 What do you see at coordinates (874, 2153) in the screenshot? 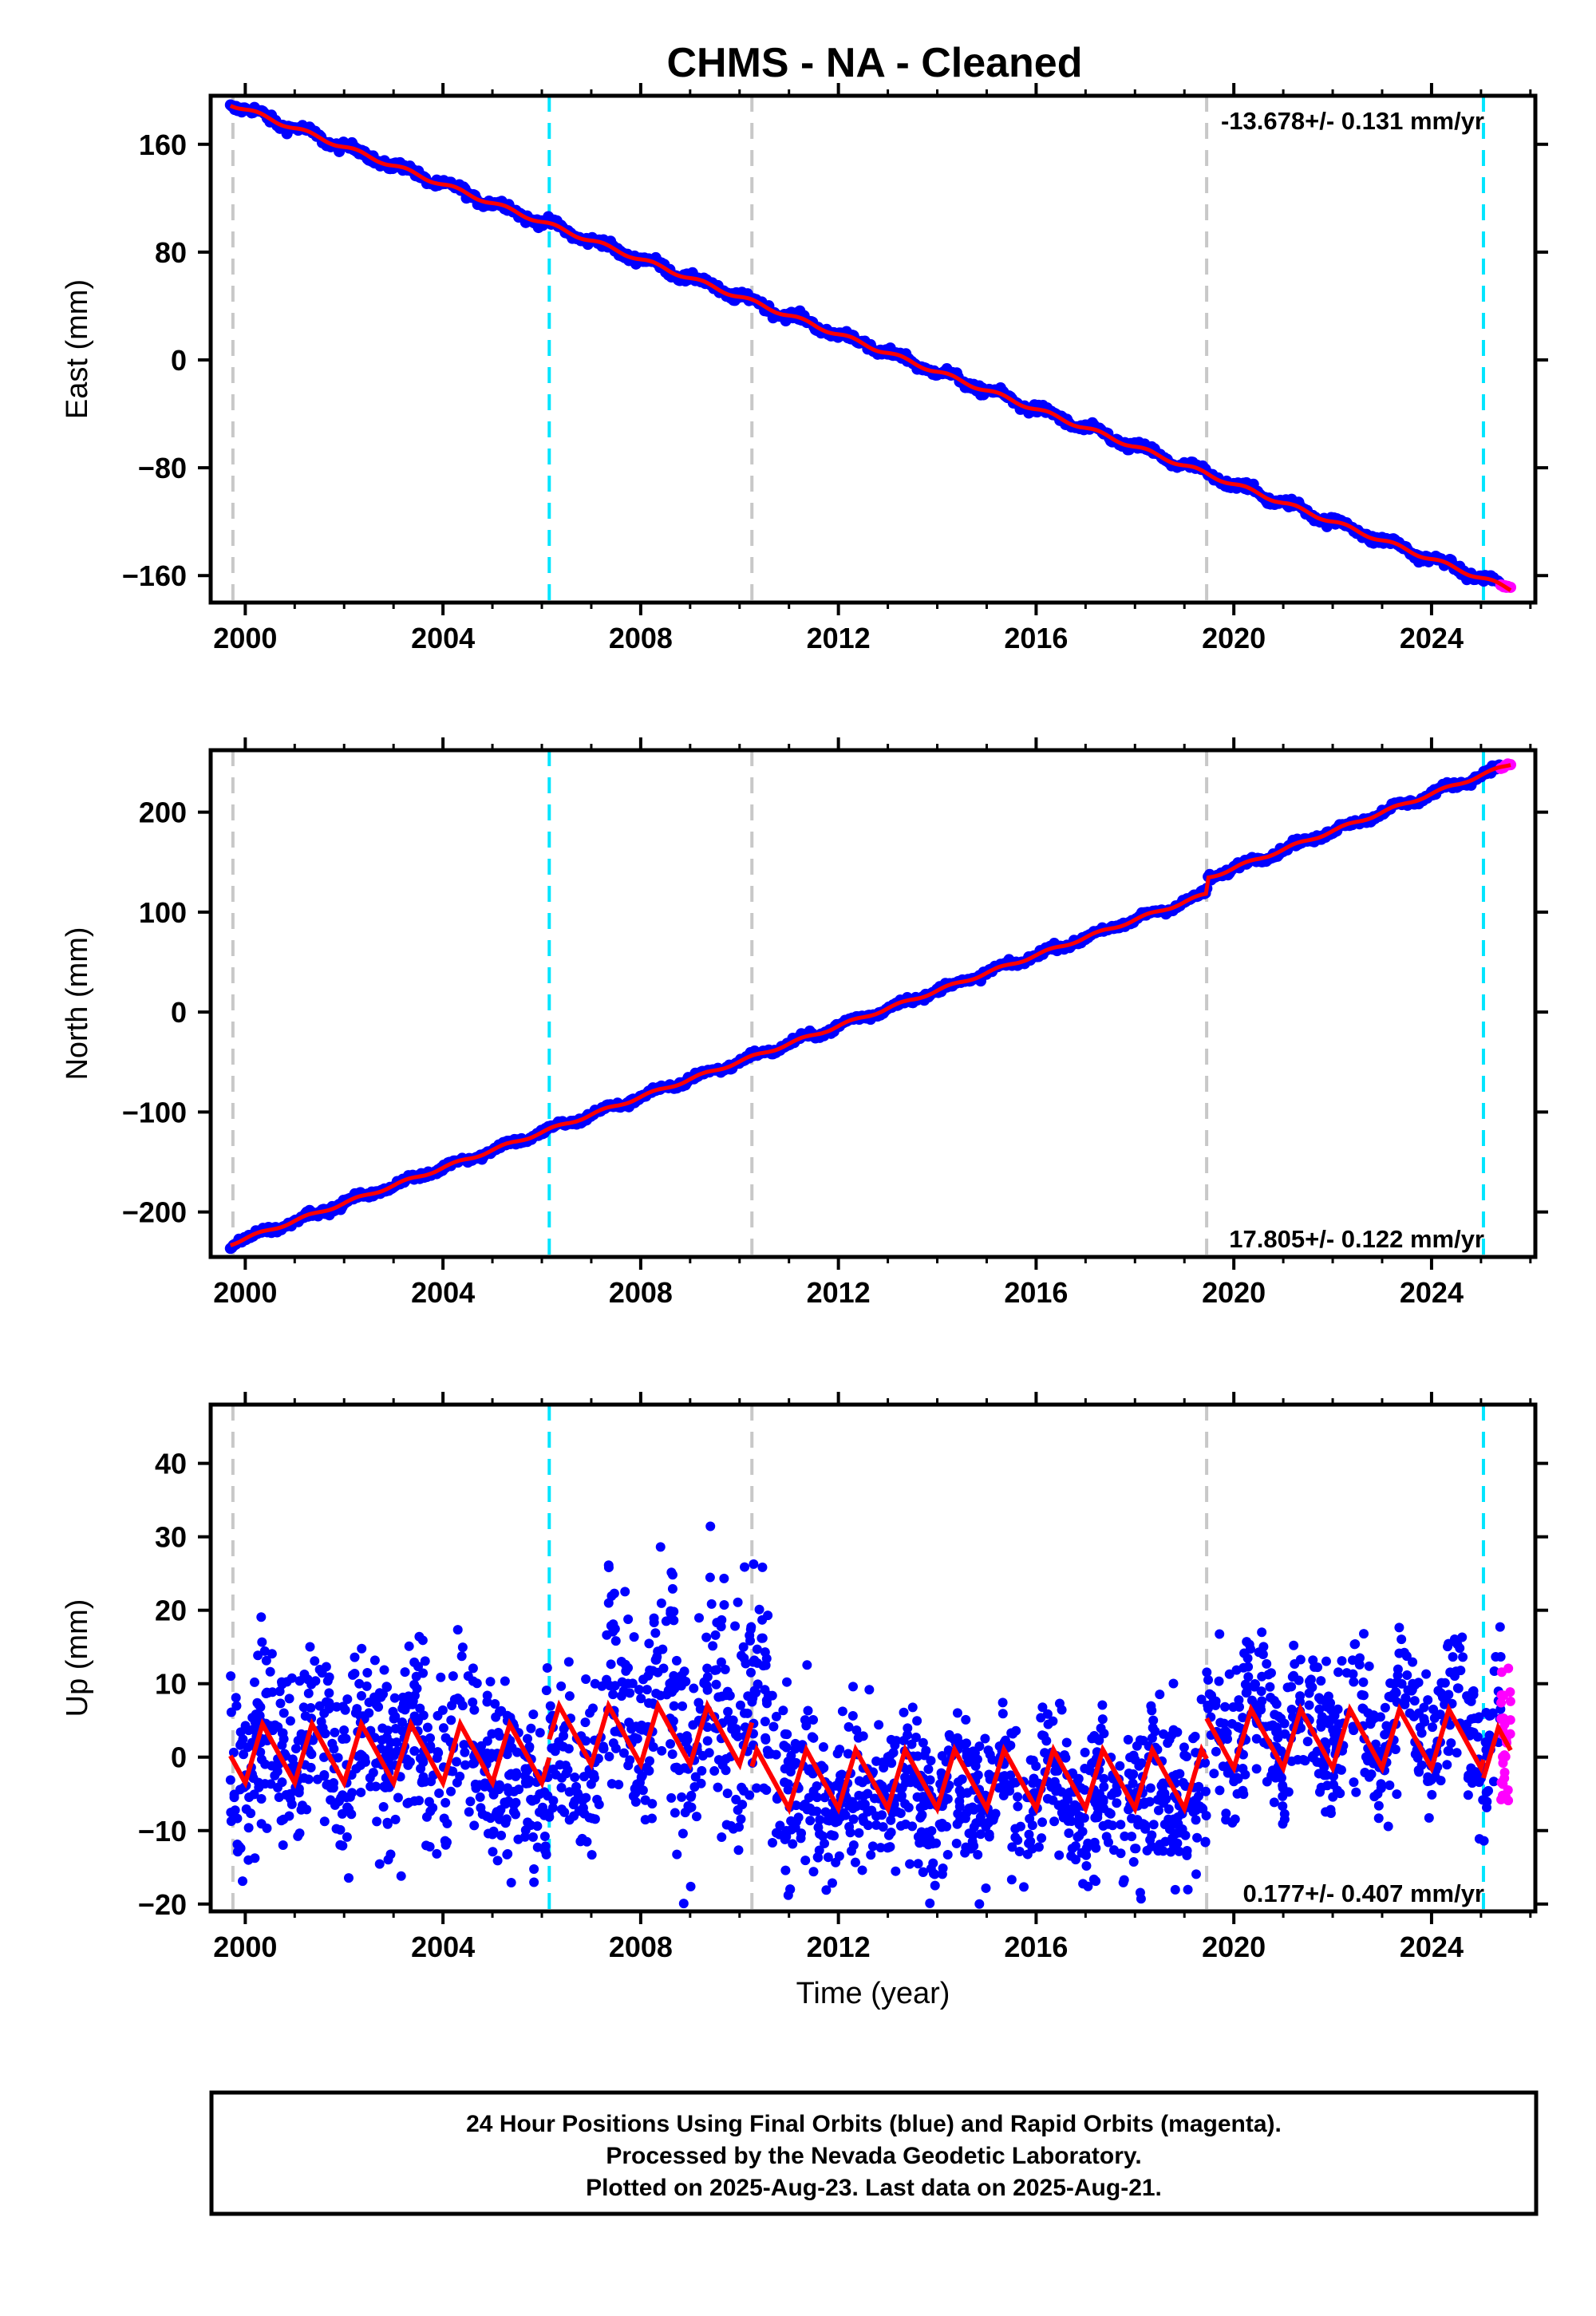
I see `footer-border` at bounding box center [874, 2153].